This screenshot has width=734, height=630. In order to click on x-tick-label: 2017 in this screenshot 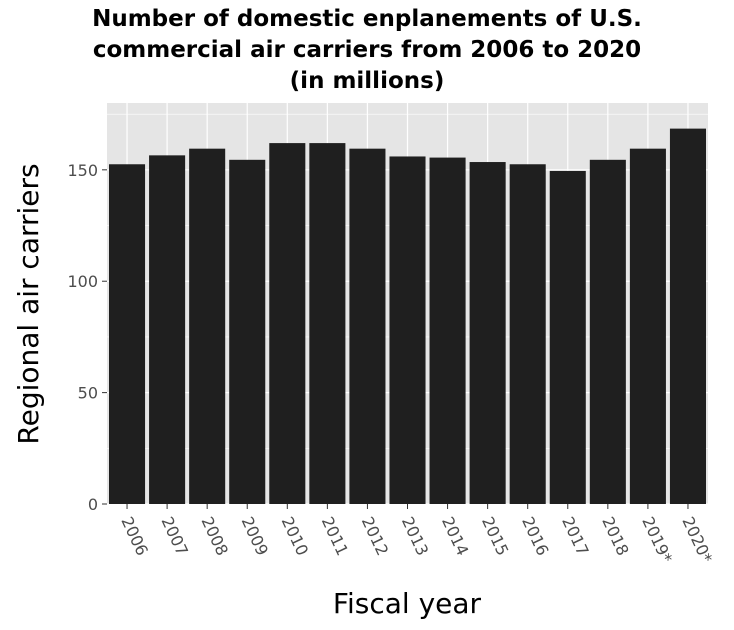, I will do `click(575, 536)`.